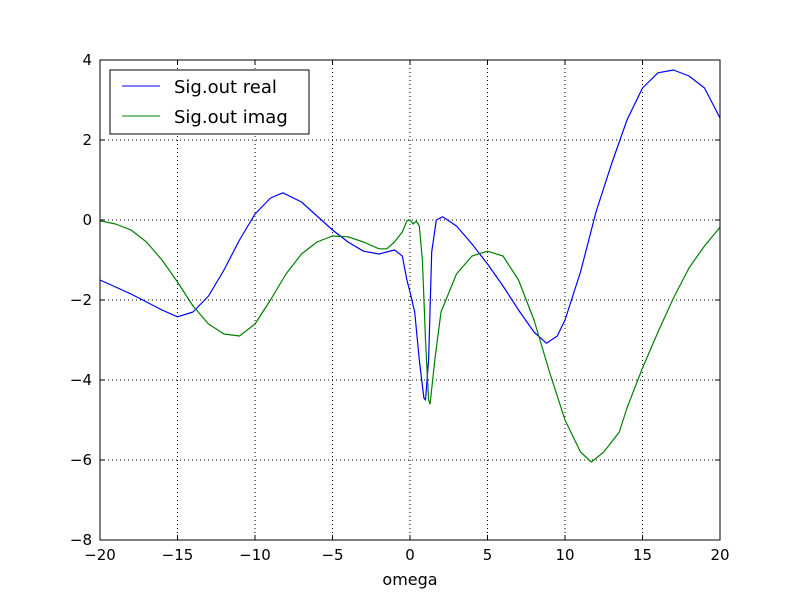 The height and width of the screenshot is (604, 800). Describe the element at coordinates (488, 555) in the screenshot. I see `x-tick-label: 5` at that location.